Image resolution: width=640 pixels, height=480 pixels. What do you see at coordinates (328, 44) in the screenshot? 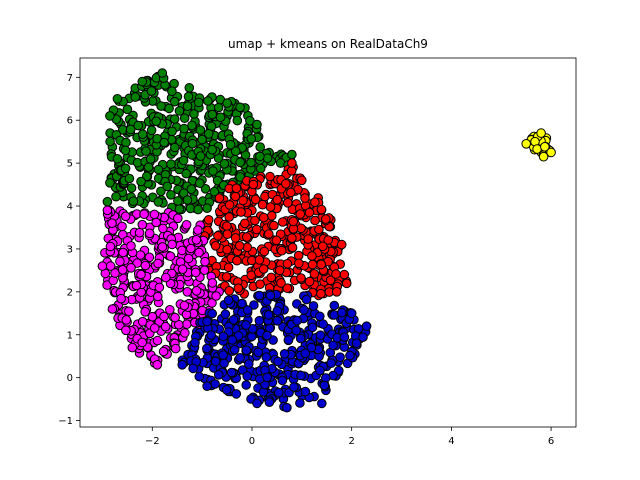
I see `chart-title: umap + kmeans on RealDataCh9` at bounding box center [328, 44].